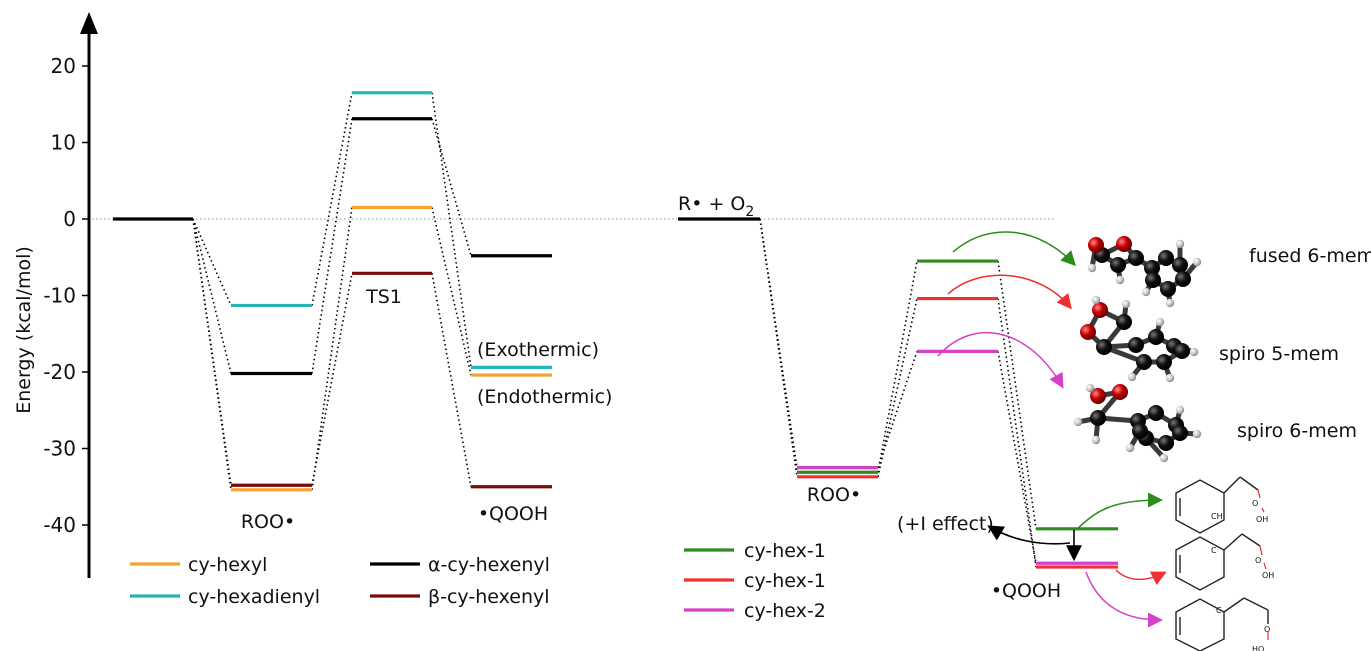  Describe the element at coordinates (1297, 431) in the screenshot. I see `spiro-6-mem-label: spiro 6-mem` at that location.